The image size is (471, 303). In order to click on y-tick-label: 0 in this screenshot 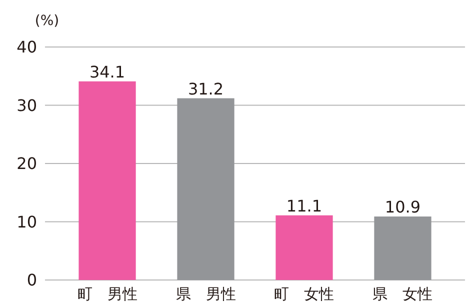, I will do `click(31, 280)`.